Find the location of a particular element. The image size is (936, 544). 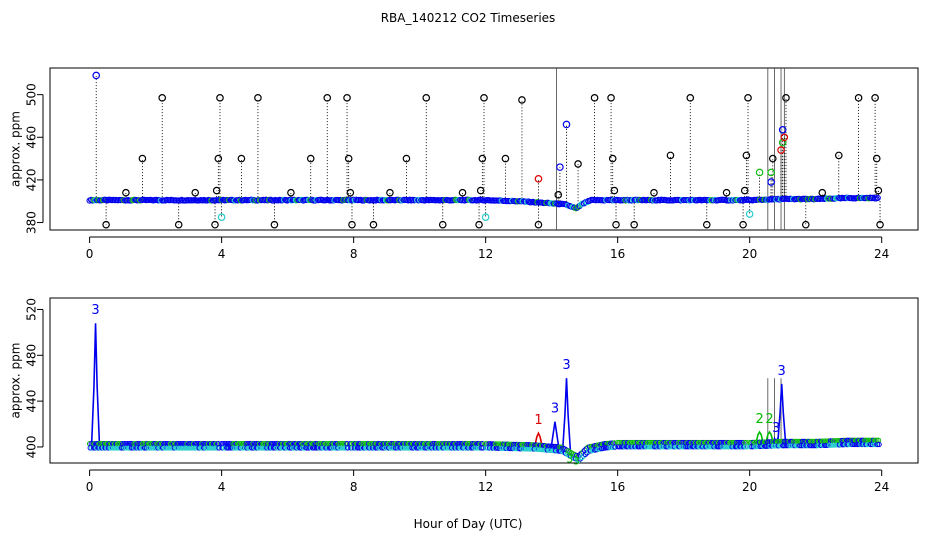

x-tick-label: 12 is located at coordinates (485, 487).